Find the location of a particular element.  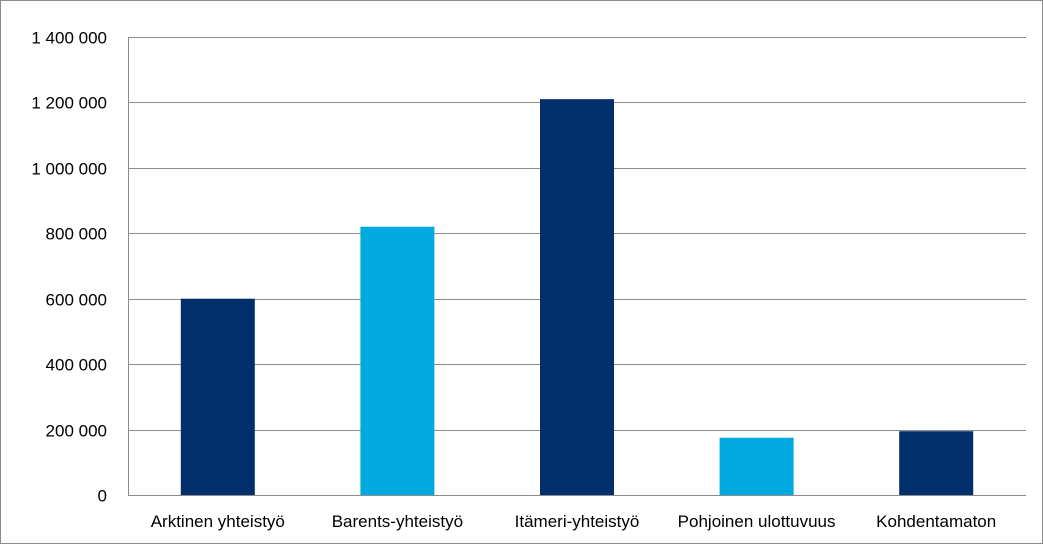

x-tick-label: Barents-yhteistyö is located at coordinates (397, 521).